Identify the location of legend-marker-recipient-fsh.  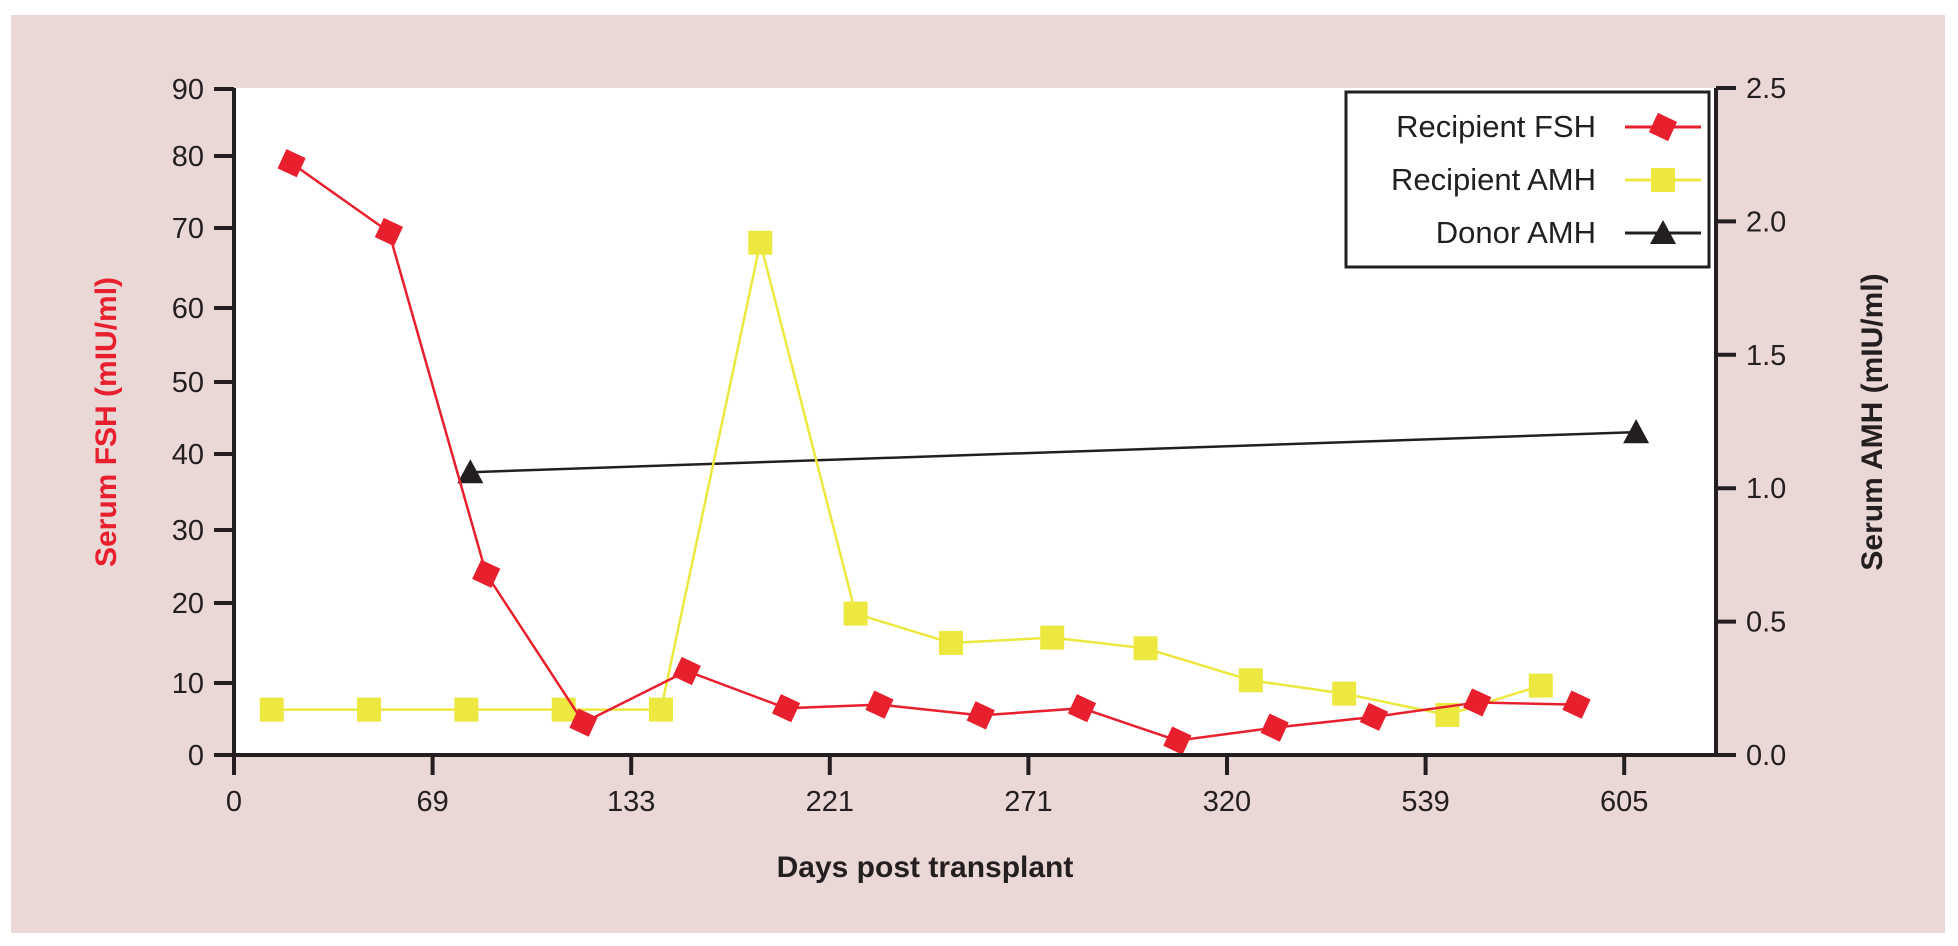
(1663, 127).